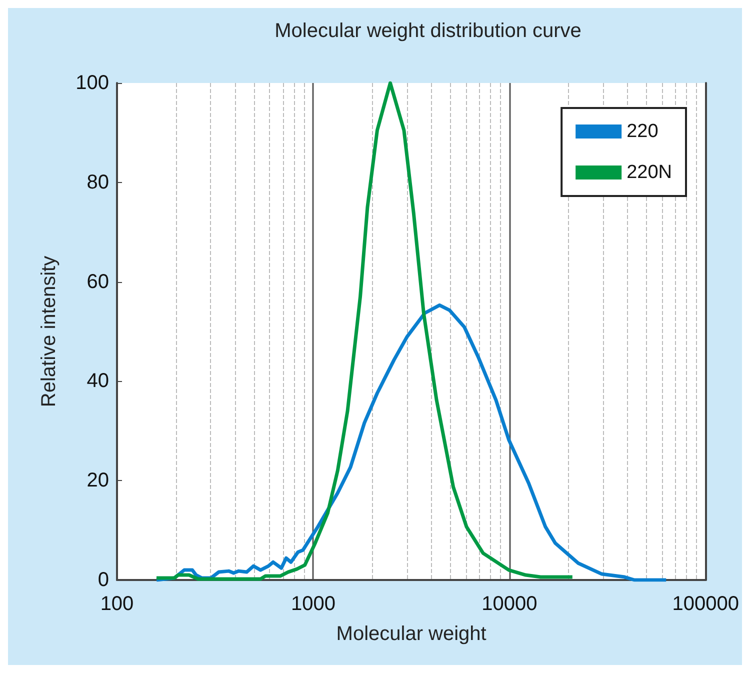 This screenshot has width=750, height=673. What do you see at coordinates (103, 580) in the screenshot?
I see `y-tick-label: 0` at bounding box center [103, 580].